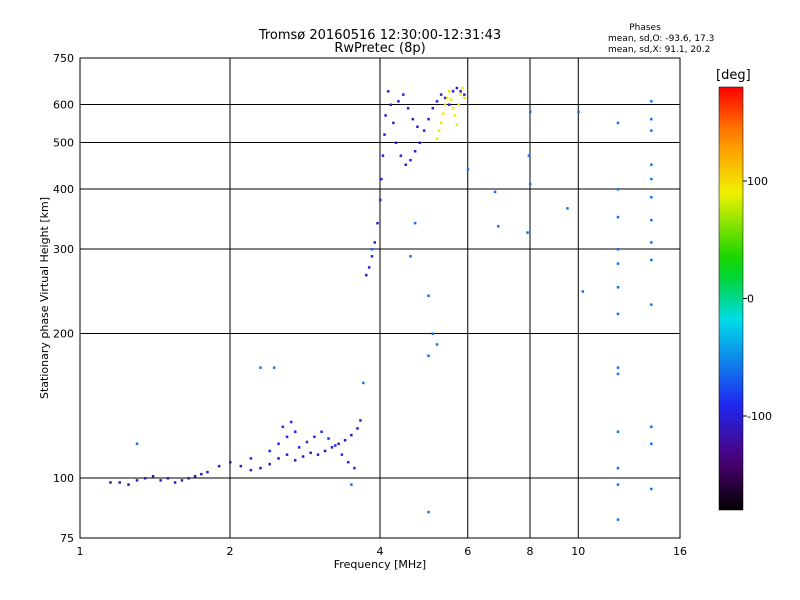 This screenshot has width=800, height=600. I want to click on x-tick-label: 2, so click(230, 551).